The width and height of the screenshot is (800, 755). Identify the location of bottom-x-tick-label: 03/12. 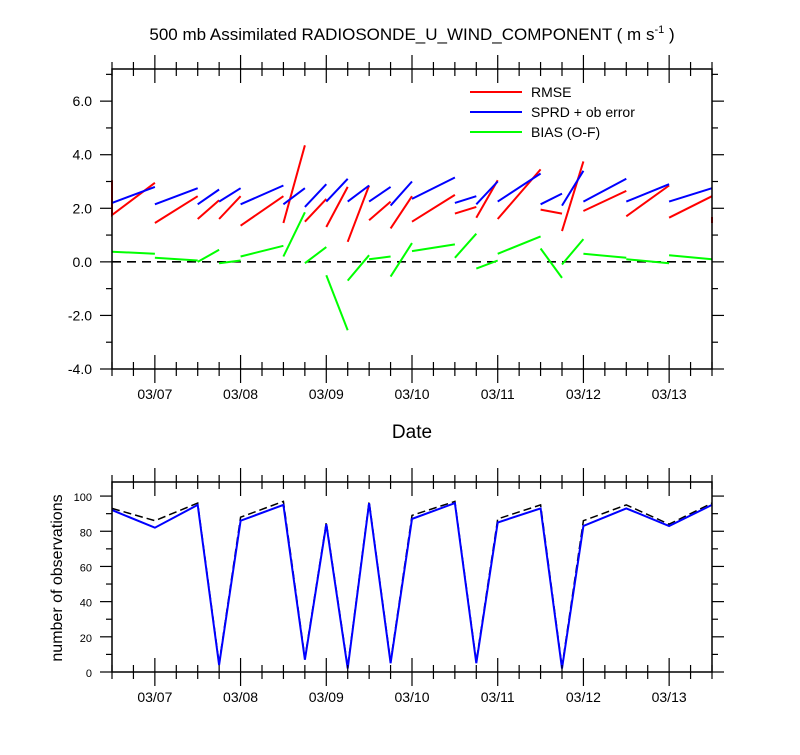
(583, 697).